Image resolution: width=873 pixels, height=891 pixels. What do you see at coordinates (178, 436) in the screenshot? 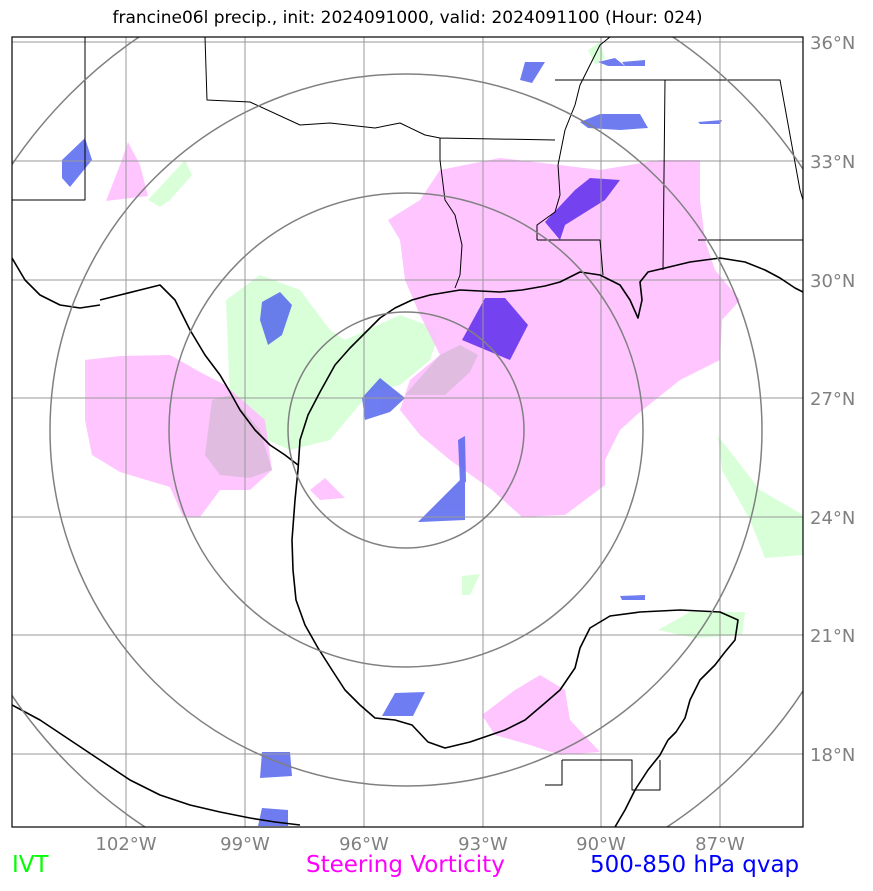
I see `vorticity-area-west` at bounding box center [178, 436].